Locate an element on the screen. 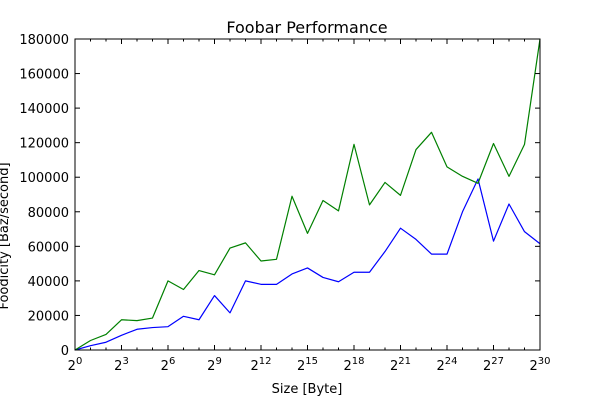 The width and height of the screenshot is (600, 400). x-tick-exponent: 0 is located at coordinates (79, 361).